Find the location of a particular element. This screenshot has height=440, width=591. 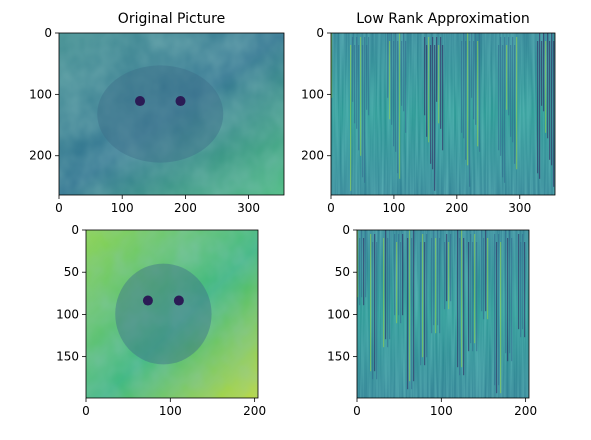

x-tick-label: 200 is located at coordinates (185, 208).